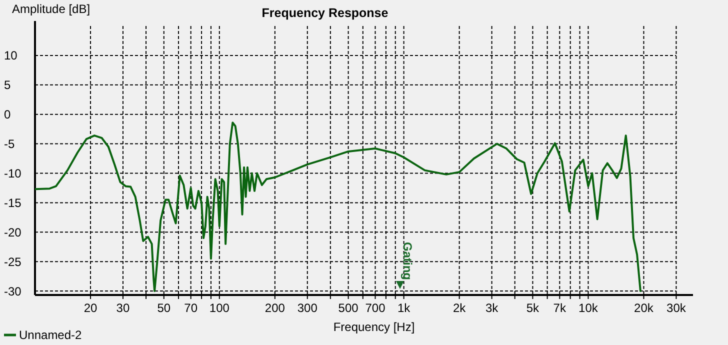  What do you see at coordinates (533, 308) in the screenshot?
I see `x-tick-label: 5k` at bounding box center [533, 308].